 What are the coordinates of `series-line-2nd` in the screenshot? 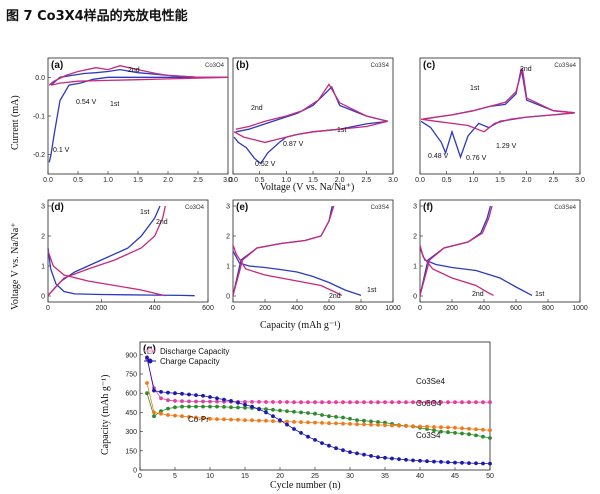 It's located at (106, 273).